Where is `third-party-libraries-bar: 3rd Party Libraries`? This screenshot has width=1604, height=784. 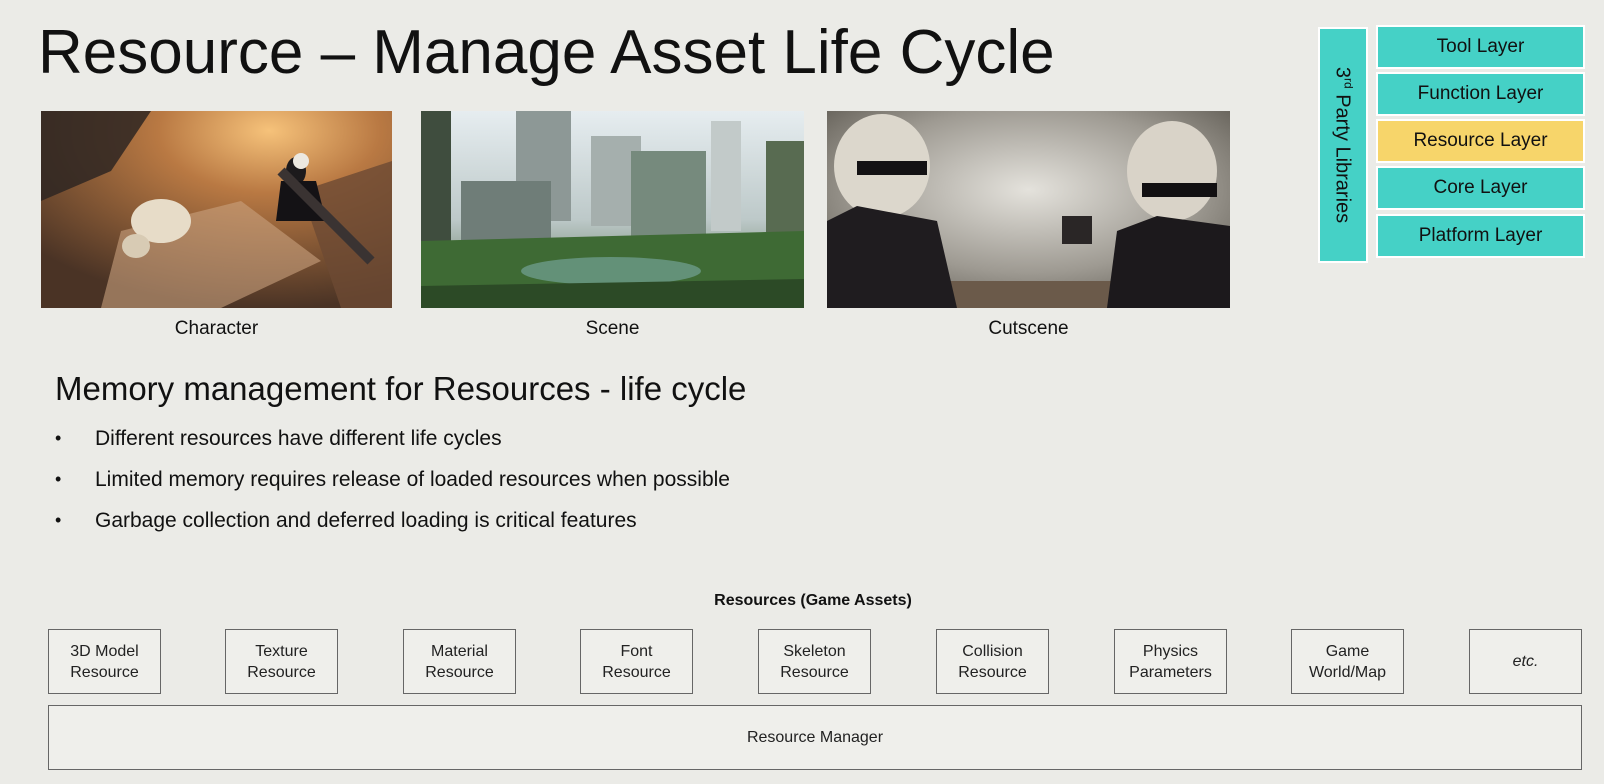 third-party-libraries-bar: 3rd Party Libraries is located at coordinates (1343, 145).